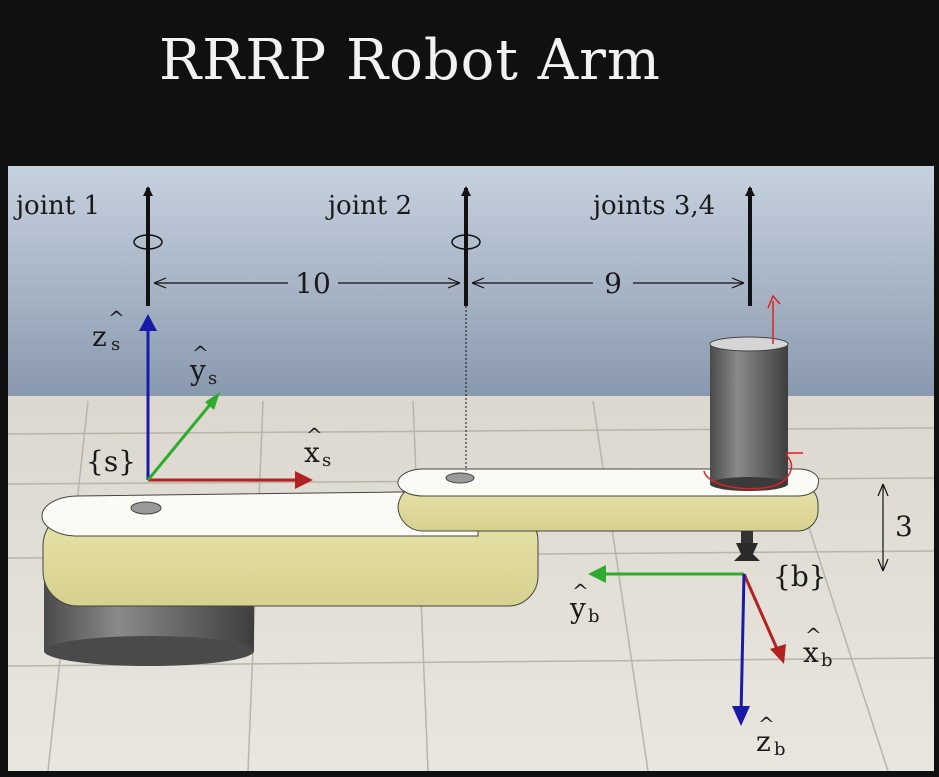  What do you see at coordinates (226, 401) in the screenshot?
I see `space-frame-axes` at bounding box center [226, 401].